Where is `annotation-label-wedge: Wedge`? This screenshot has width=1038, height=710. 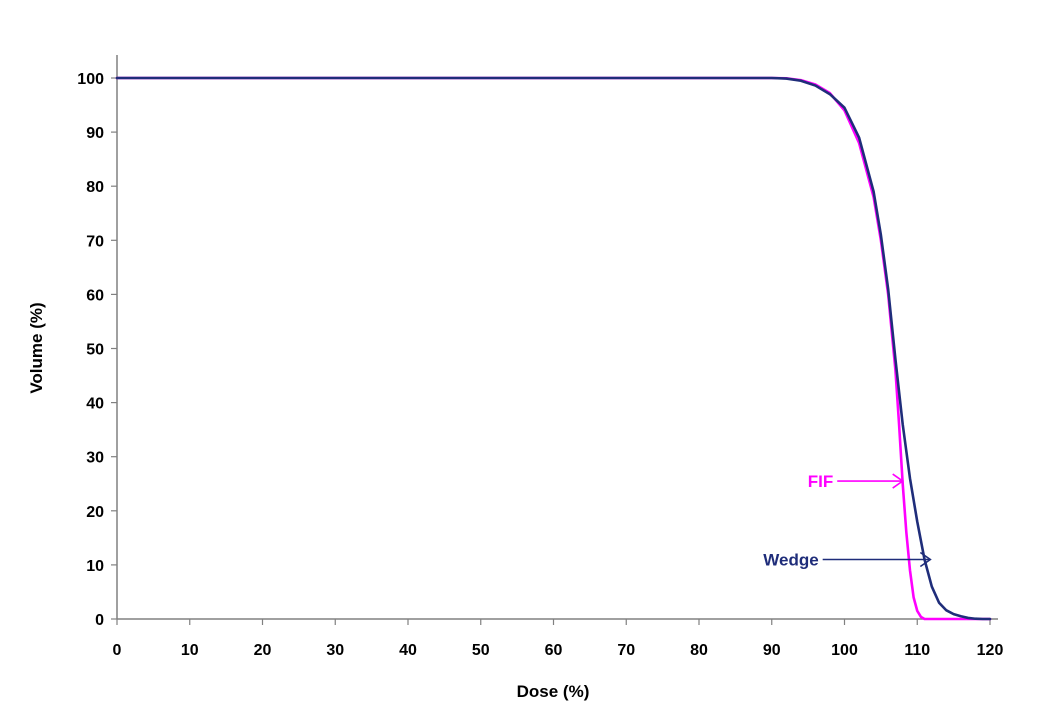
annotation-label-wedge: Wedge is located at coordinates (790, 559).